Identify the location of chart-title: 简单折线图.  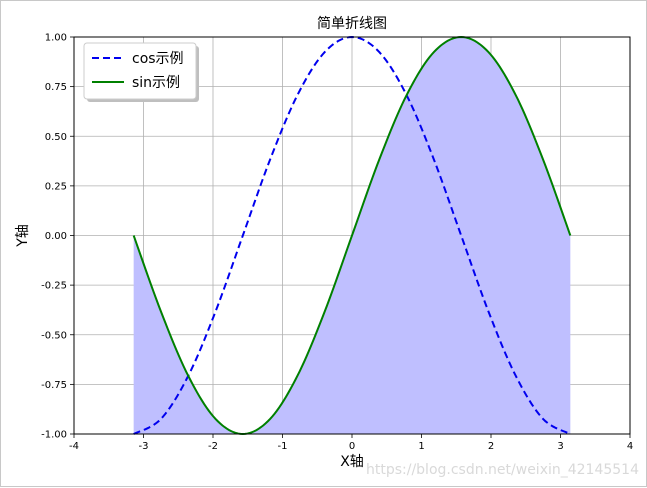
(352, 23).